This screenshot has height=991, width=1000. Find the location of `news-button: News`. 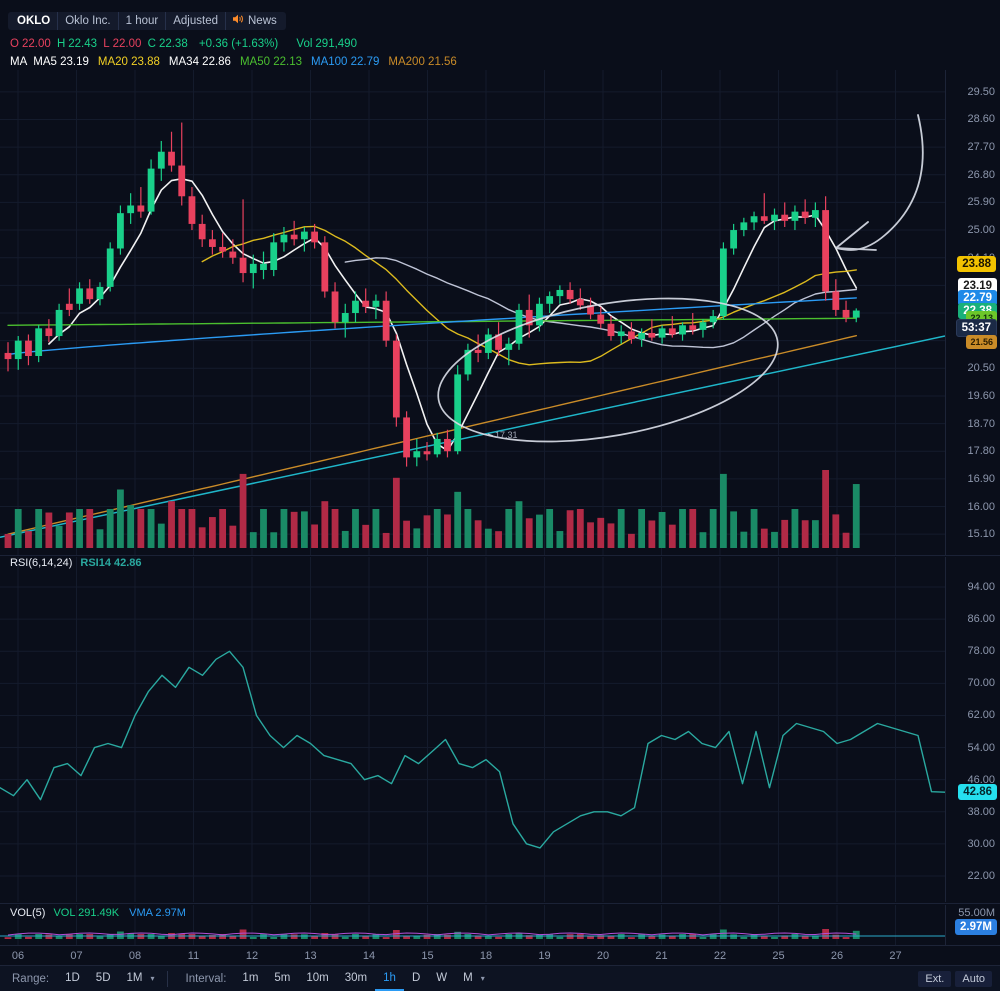

news-button: News is located at coordinates (255, 21).